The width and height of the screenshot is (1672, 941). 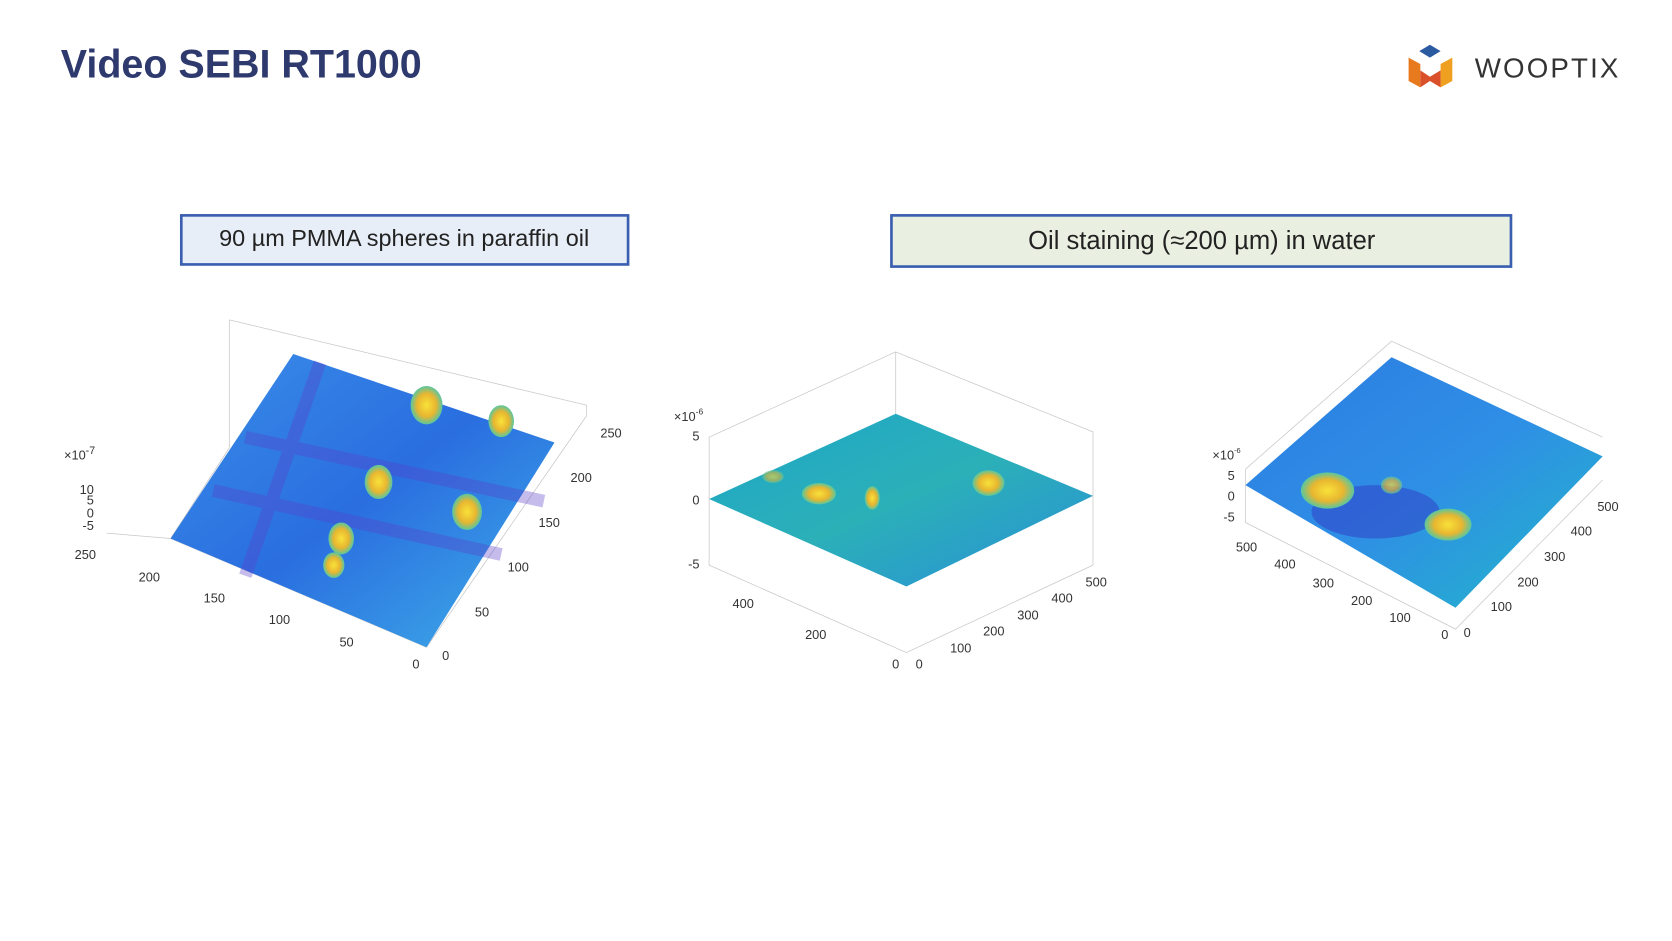 I want to click on axis-scale-exponent: -7, so click(x=91, y=451).